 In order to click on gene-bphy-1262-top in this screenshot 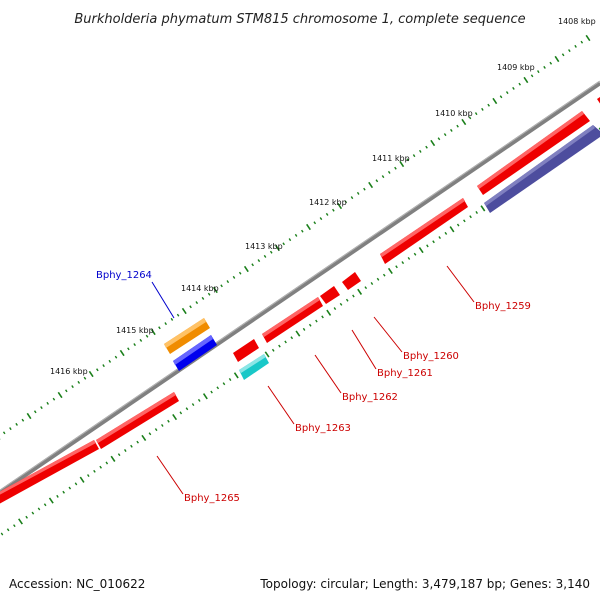, I will do `click(291, 317)`.